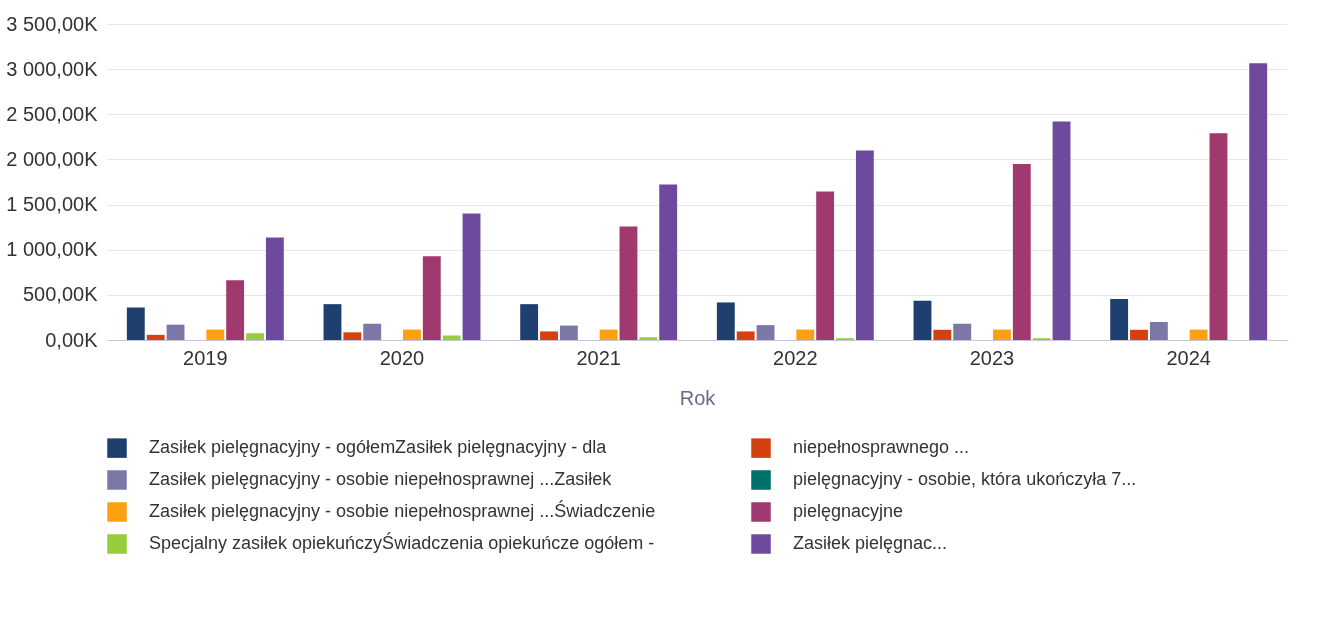 The width and height of the screenshot is (1319, 640). Describe the element at coordinates (52, 23) in the screenshot. I see `y-tick-label: 3 500,00K` at that location.